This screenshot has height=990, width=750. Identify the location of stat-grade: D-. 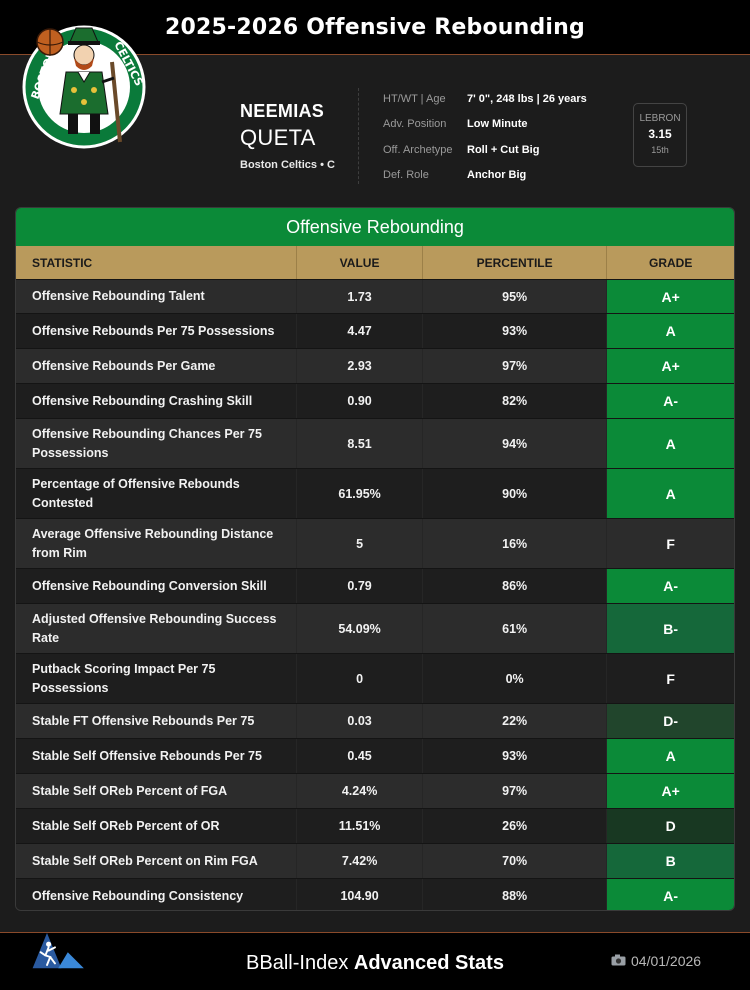
(670, 721).